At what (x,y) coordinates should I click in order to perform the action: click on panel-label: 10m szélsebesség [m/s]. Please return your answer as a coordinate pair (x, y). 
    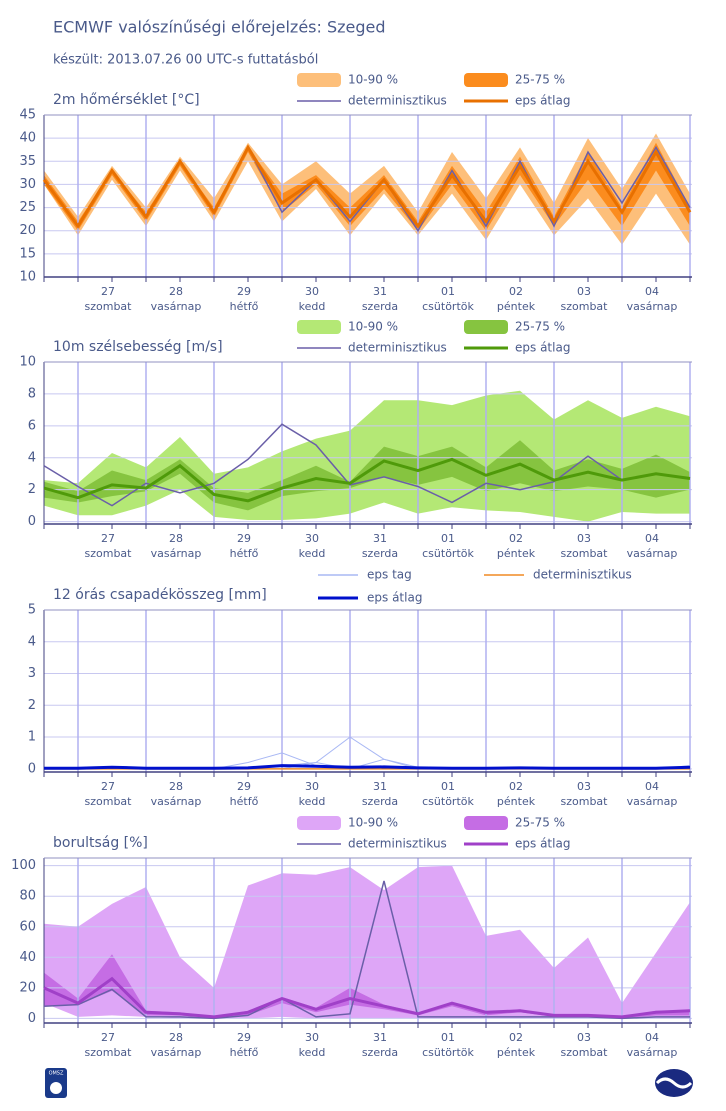
    Looking at the image, I should click on (138, 347).